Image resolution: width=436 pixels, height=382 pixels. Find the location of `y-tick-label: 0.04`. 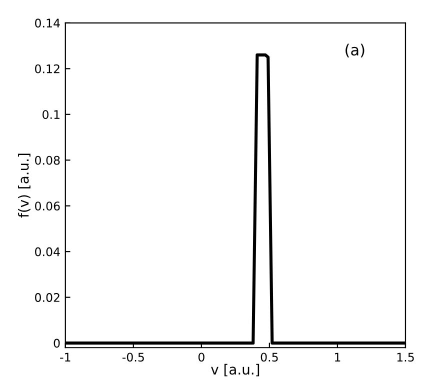

y-tick-label: 0.04 is located at coordinates (47, 251).